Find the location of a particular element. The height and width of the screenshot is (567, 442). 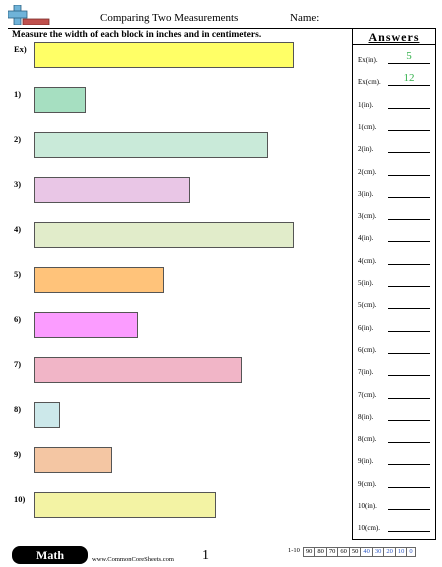

answer-label: 3(in). is located at coordinates (366, 193).